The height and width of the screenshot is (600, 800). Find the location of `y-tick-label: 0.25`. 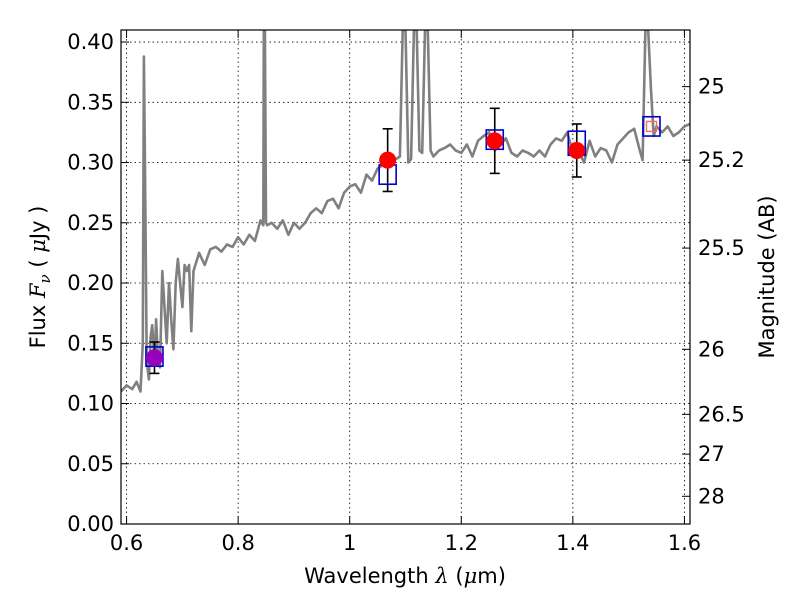

y-tick-label: 0.25 is located at coordinates (90, 223).